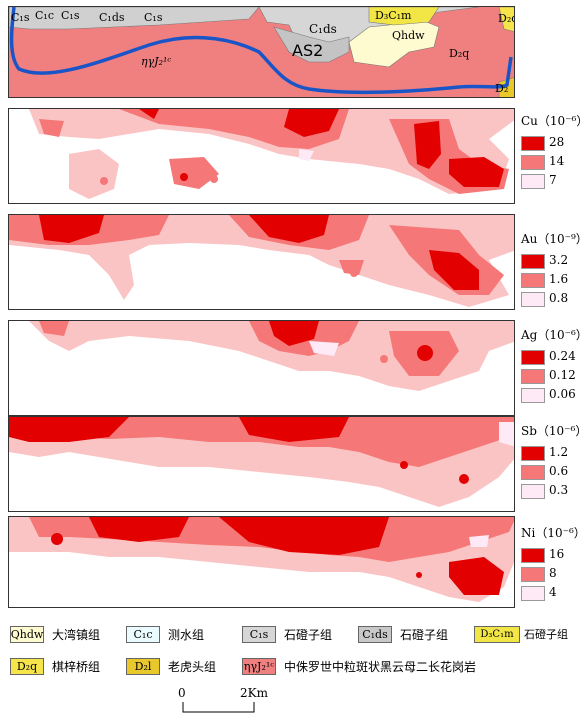 The width and height of the screenshot is (582, 726). What do you see at coordinates (533, 162) in the screenshot?
I see `cu-swatch-mid` at bounding box center [533, 162].